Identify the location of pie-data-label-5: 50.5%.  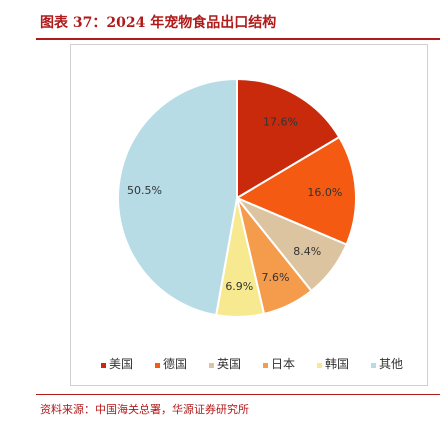
(144, 190).